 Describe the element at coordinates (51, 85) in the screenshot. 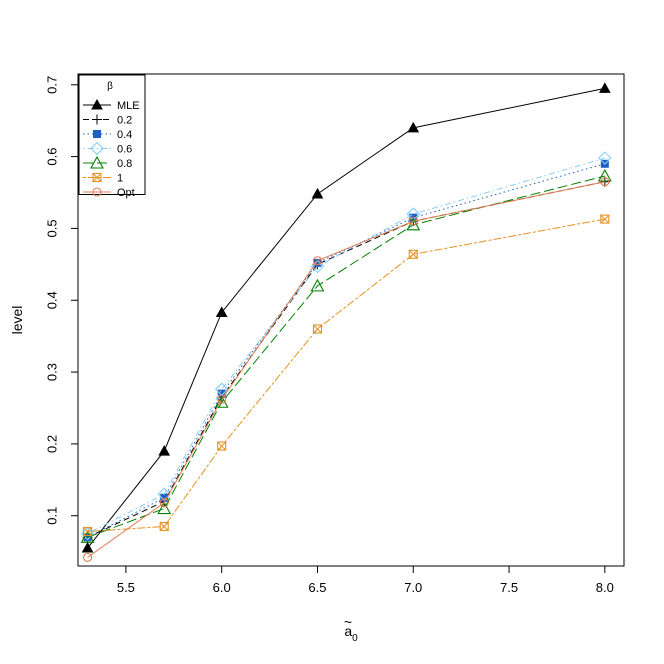

I see `y-tick-label: 0.7` at that location.